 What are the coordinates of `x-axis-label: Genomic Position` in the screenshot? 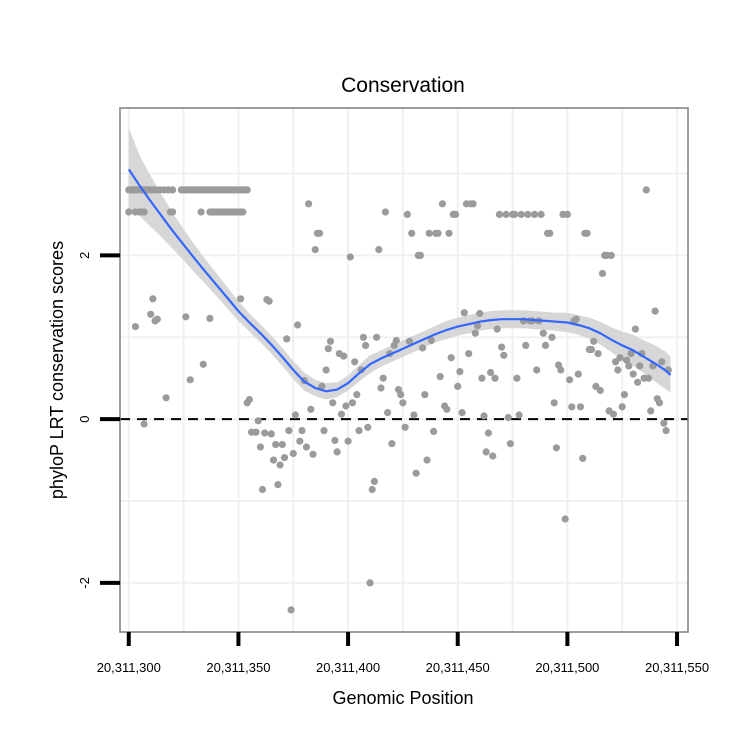 It's located at (402, 698).